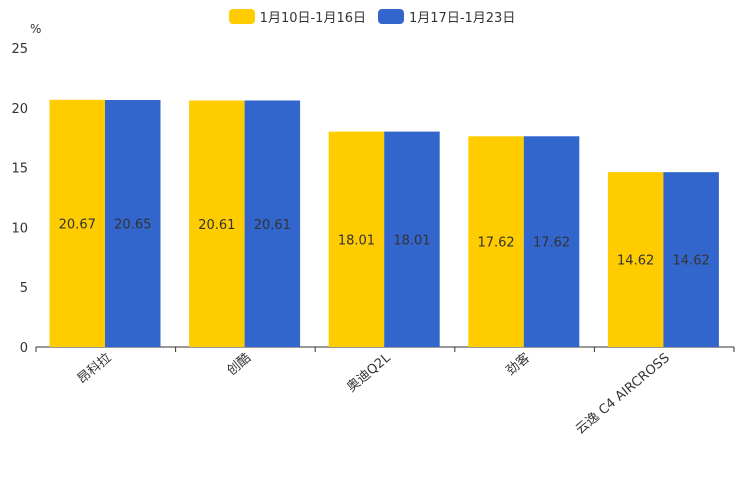 The image size is (744, 496). What do you see at coordinates (19, 49) in the screenshot?
I see `y-tick-label: 25` at bounding box center [19, 49].